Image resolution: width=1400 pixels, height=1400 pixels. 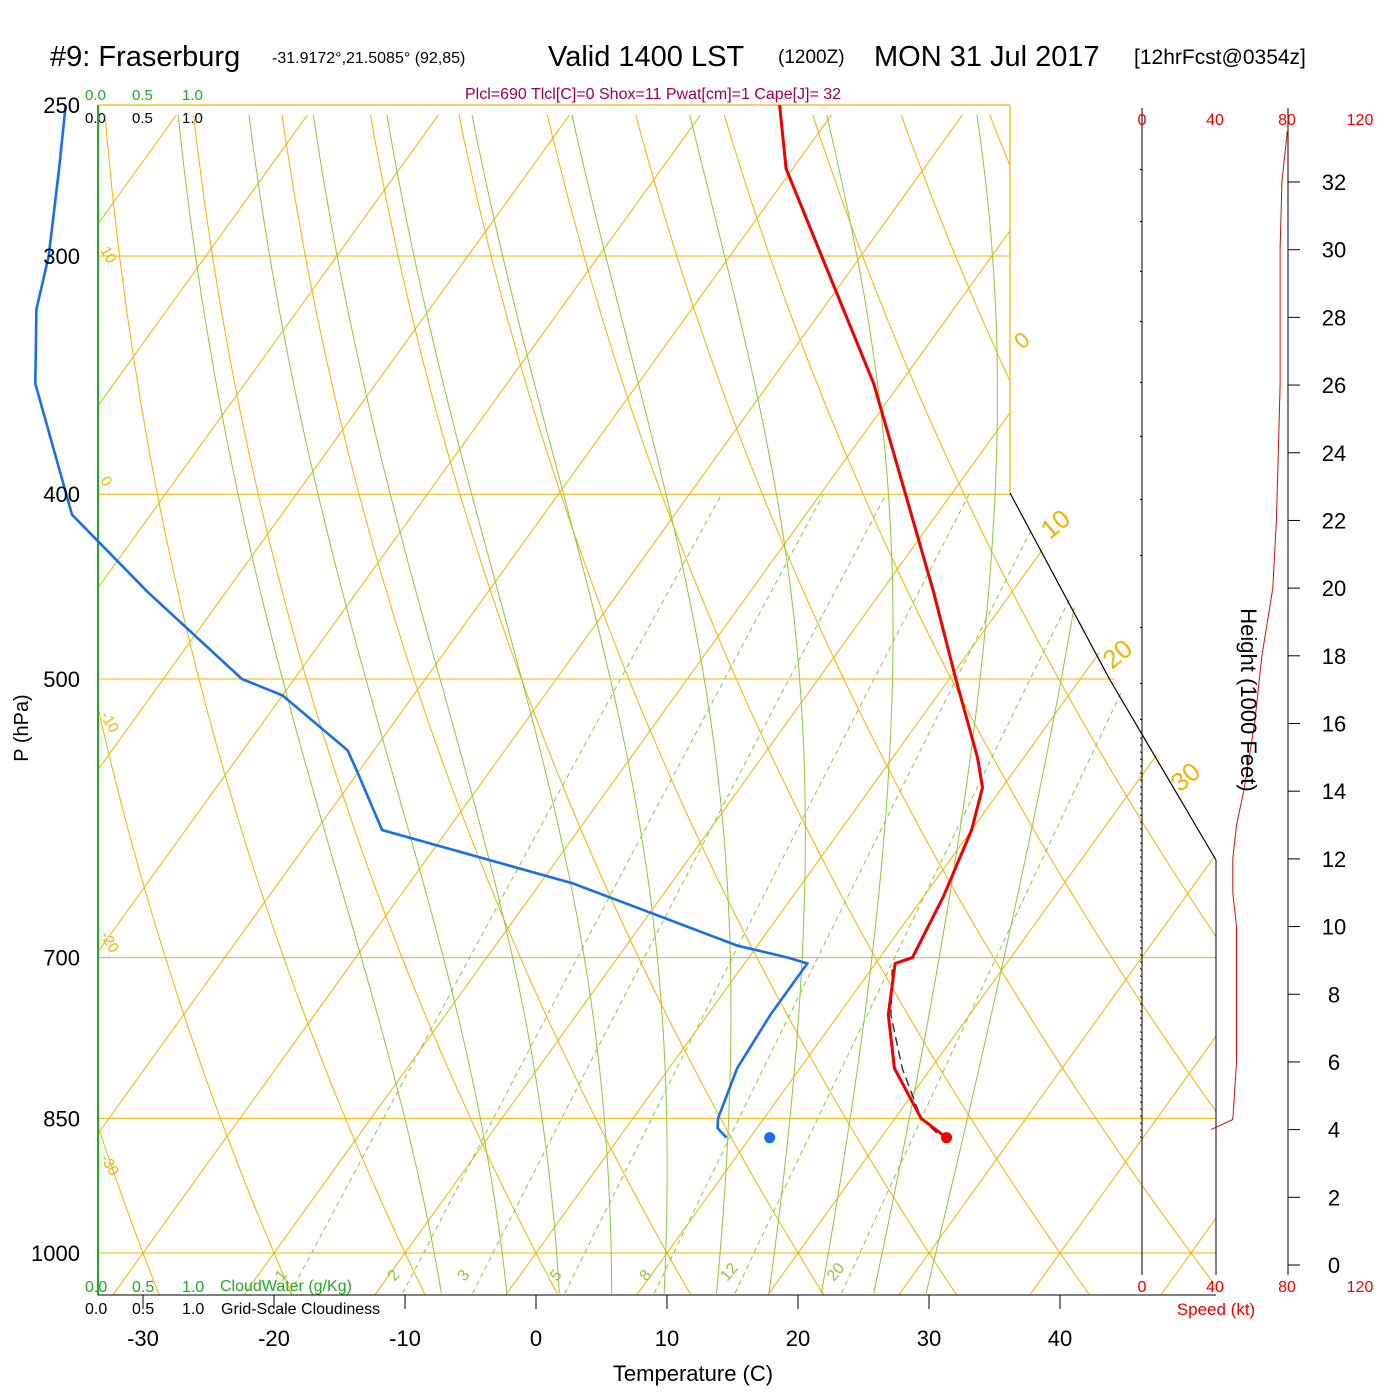 What do you see at coordinates (95, 118) in the screenshot?
I see `cloudiness-tick: 0.0` at bounding box center [95, 118].